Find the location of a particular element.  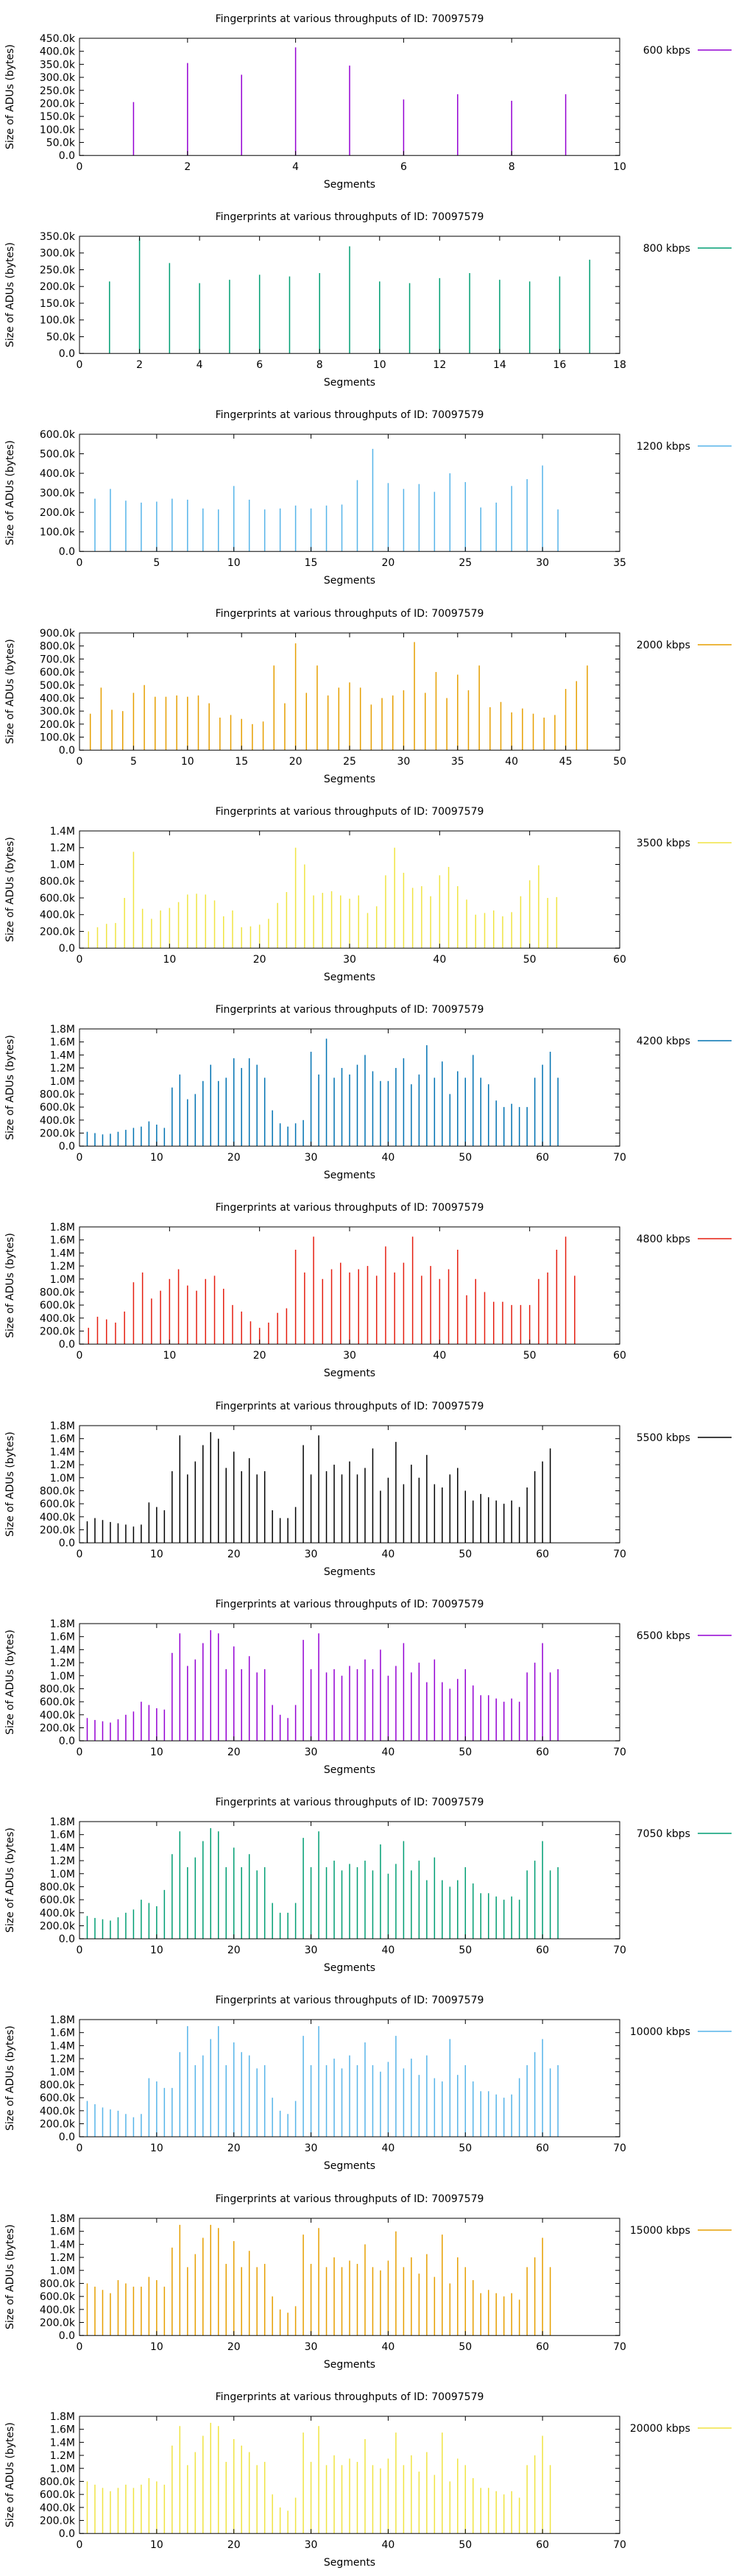

x-tick-label: 15 is located at coordinates (311, 564).